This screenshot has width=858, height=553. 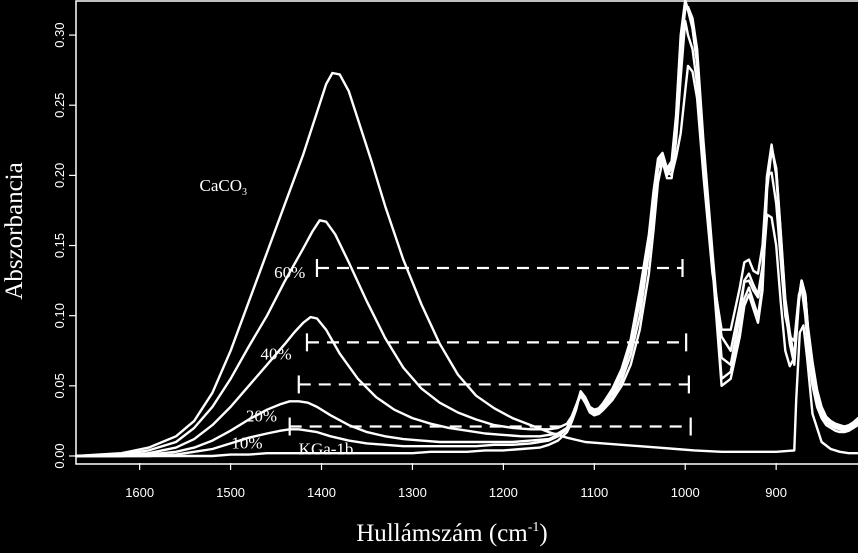 What do you see at coordinates (59, 175) in the screenshot?
I see `y-tick-label: 0.20` at bounding box center [59, 175].